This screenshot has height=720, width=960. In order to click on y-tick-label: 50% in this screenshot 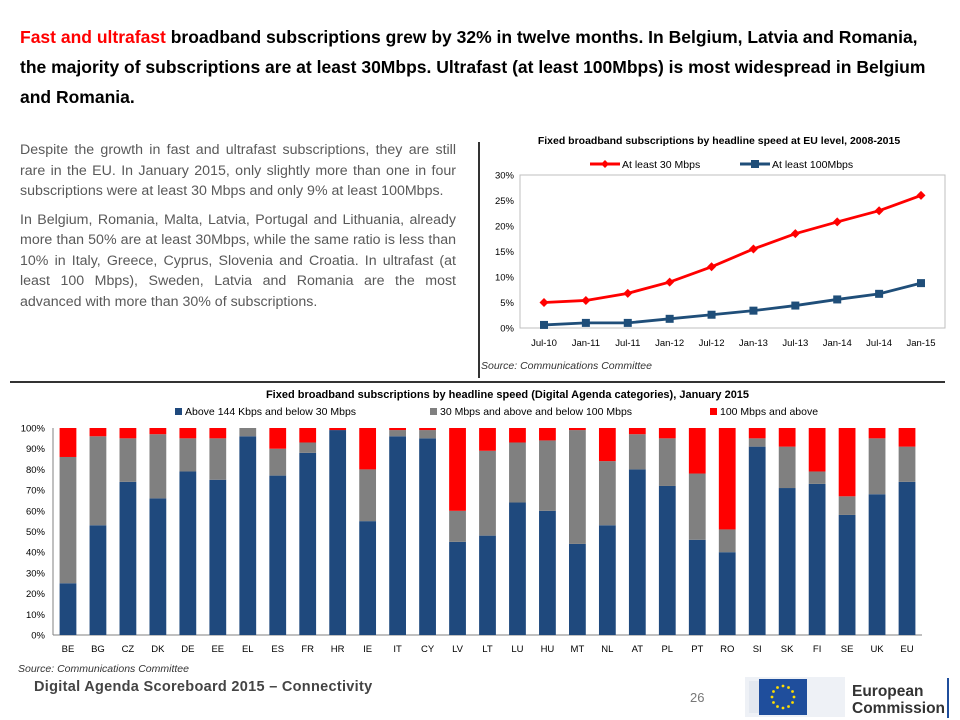, I will do `click(36, 532)`.